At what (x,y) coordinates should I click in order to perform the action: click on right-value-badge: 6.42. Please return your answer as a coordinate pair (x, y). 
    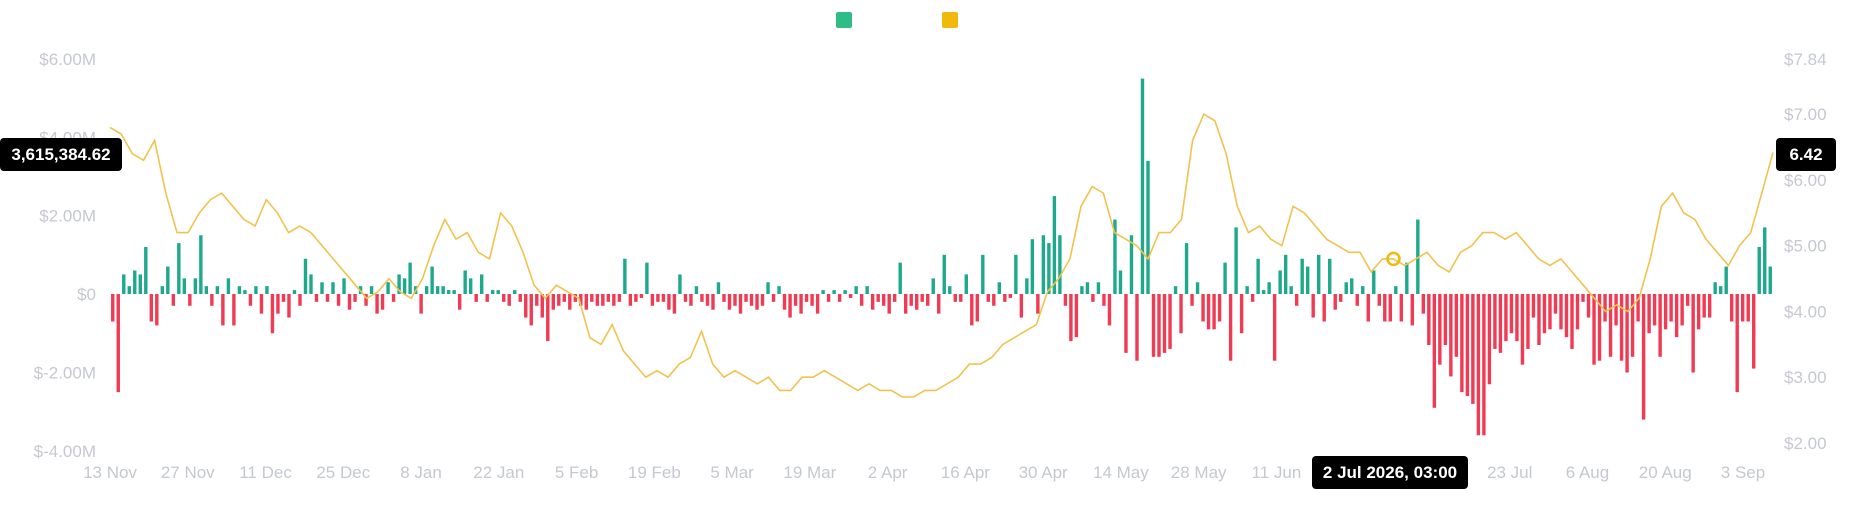
    Looking at the image, I should click on (1806, 154).